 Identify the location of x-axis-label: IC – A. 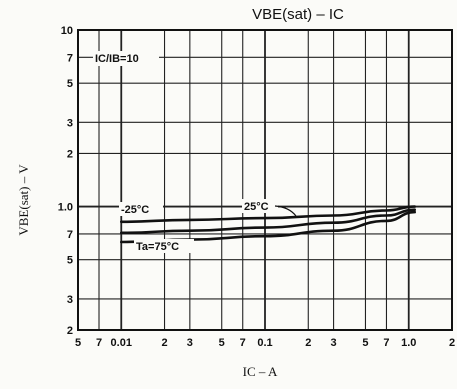
(260, 371).